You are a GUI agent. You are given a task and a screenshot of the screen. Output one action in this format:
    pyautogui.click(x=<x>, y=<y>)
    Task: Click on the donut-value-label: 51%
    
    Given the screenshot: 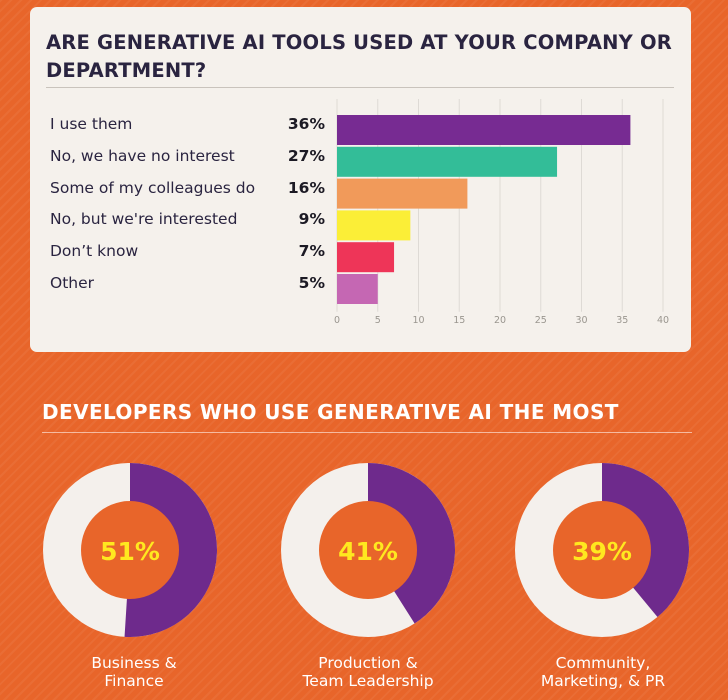 What is the action you would take?
    pyautogui.click(x=130, y=551)
    